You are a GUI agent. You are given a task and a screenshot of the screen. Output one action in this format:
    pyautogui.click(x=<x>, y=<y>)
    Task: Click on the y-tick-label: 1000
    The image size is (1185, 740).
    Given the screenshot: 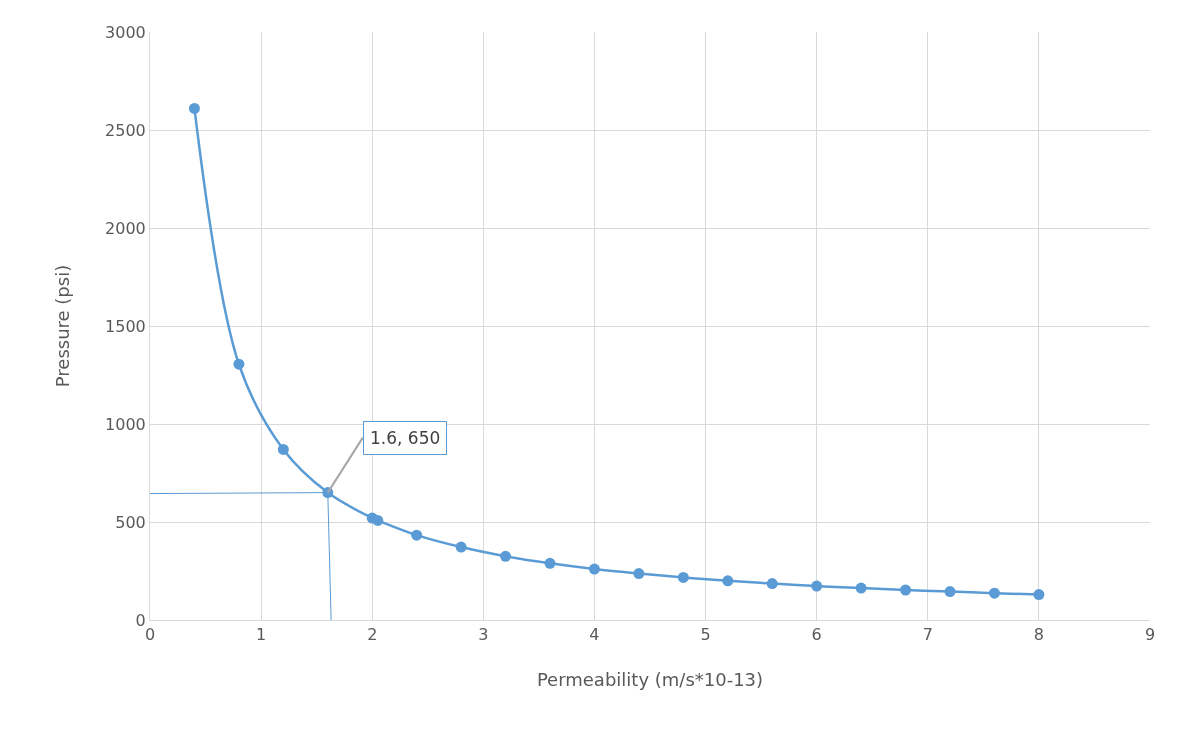 What is the action you would take?
    pyautogui.click(x=125, y=424)
    